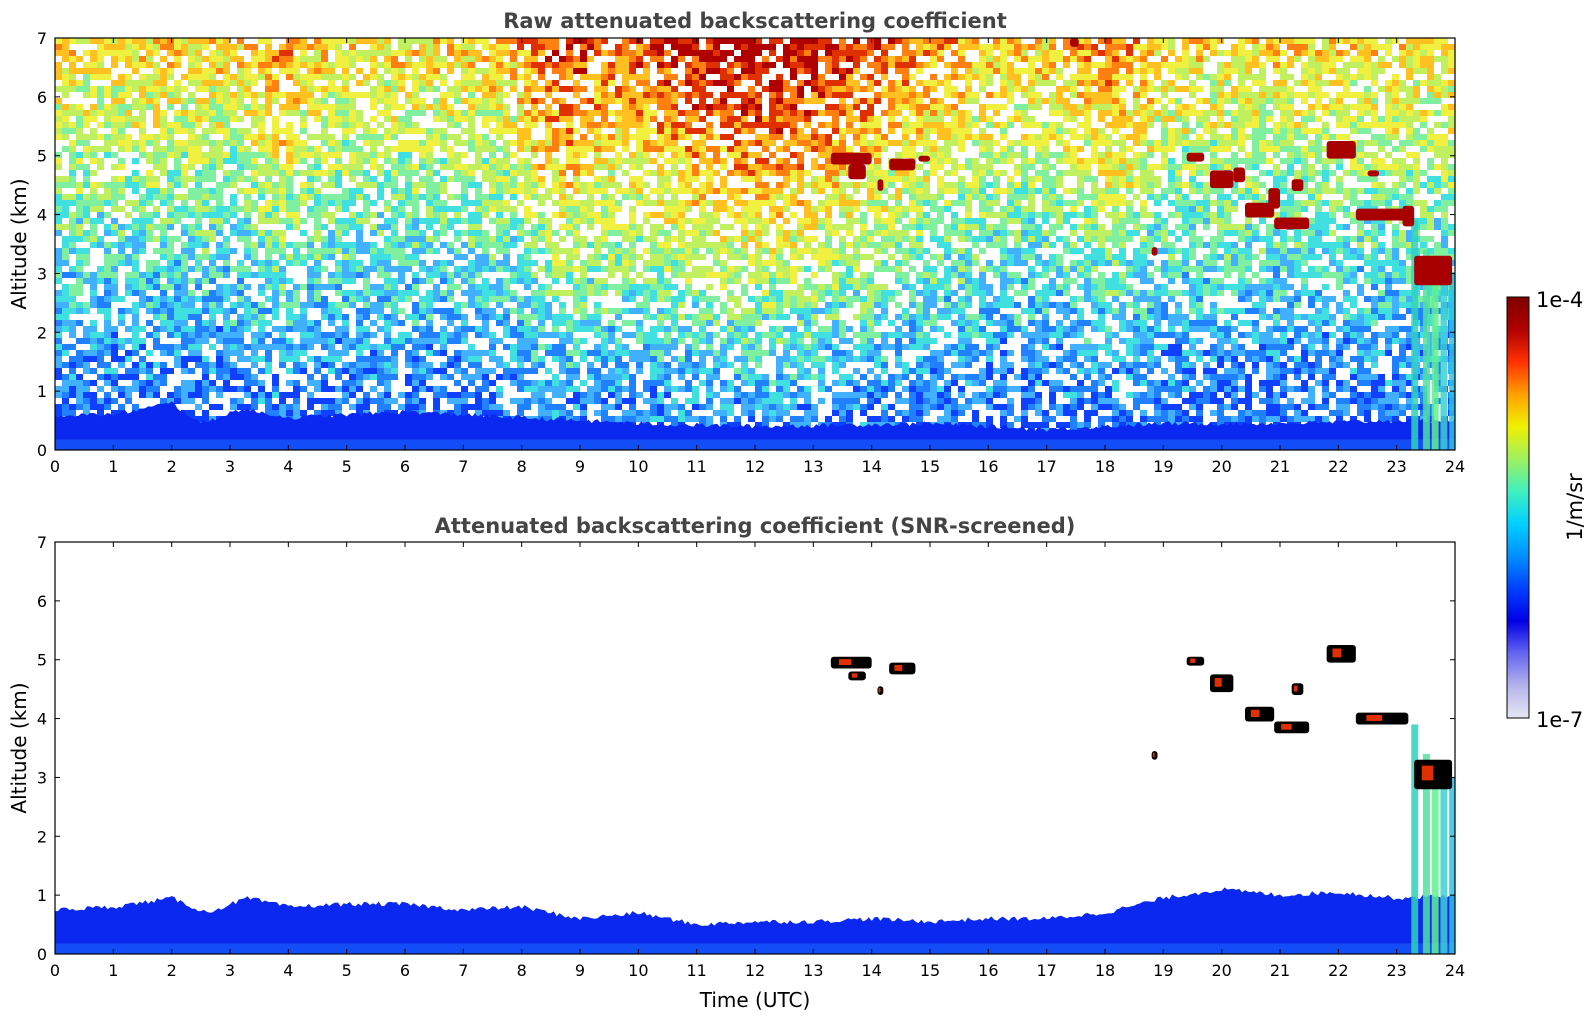 Image resolution: width=1595 pixels, height=1020 pixels. What do you see at coordinates (755, 444) in the screenshot?
I see `surface-layer` at bounding box center [755, 444].